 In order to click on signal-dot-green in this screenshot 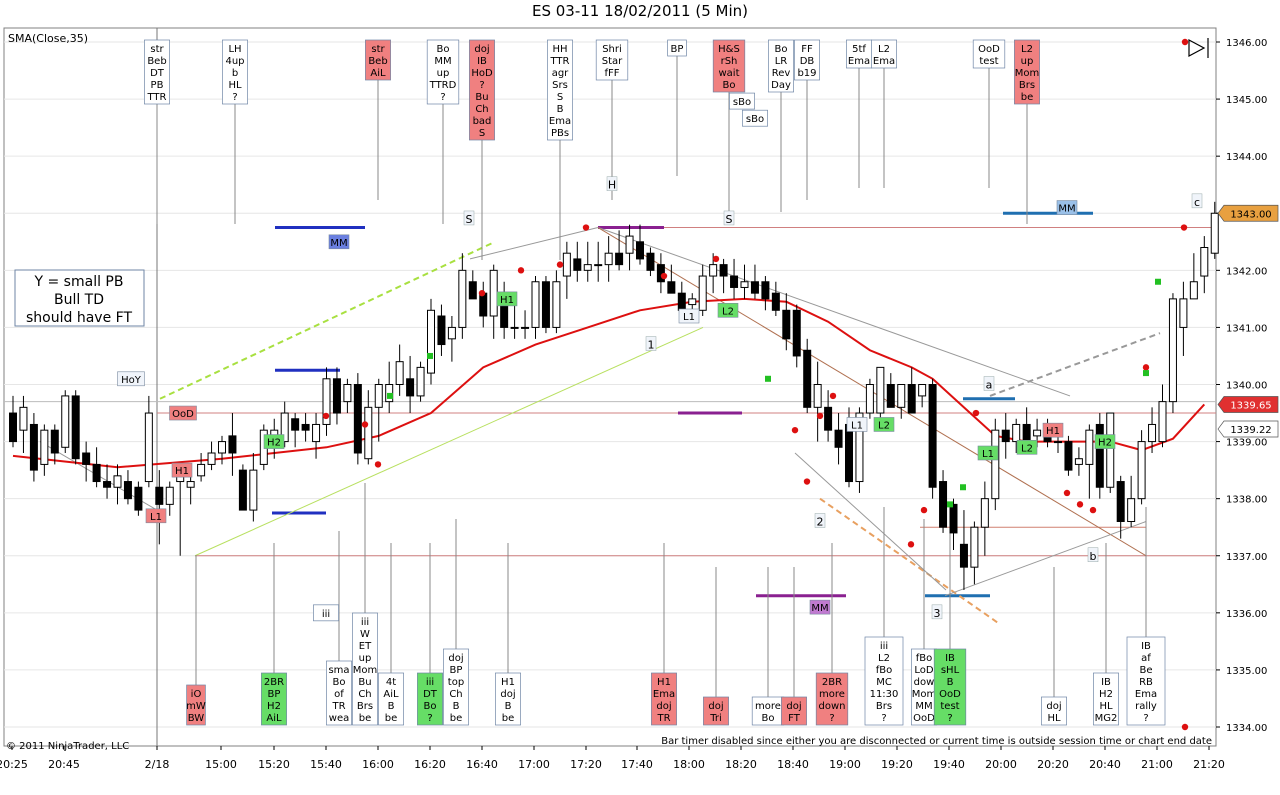, I will do `click(950, 504)`.